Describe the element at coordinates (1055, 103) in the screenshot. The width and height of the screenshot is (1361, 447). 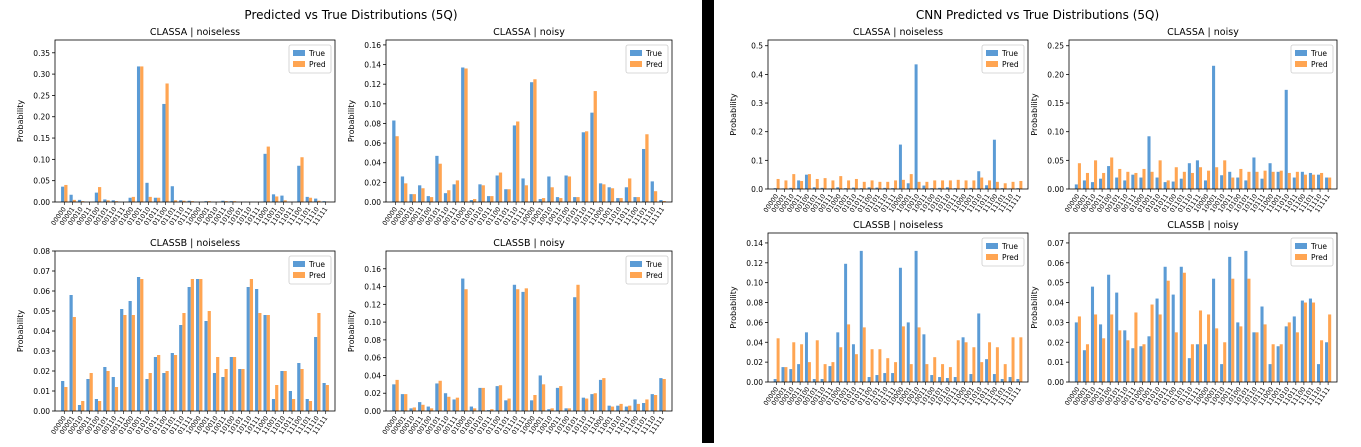
I see `y-tick-label: 0.15` at that location.